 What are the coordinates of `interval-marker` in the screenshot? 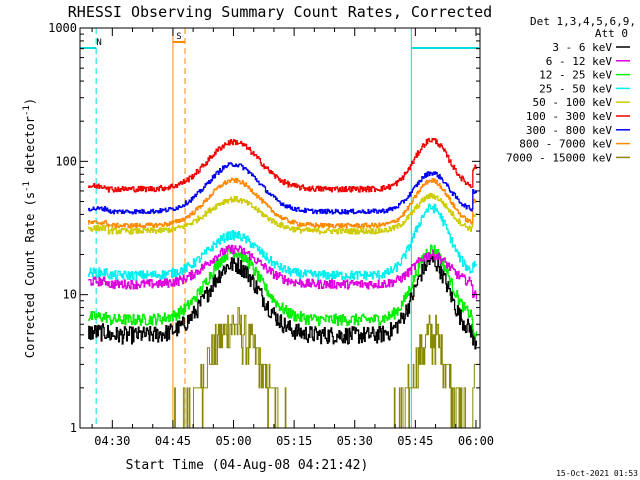 It's located at (445, 228).